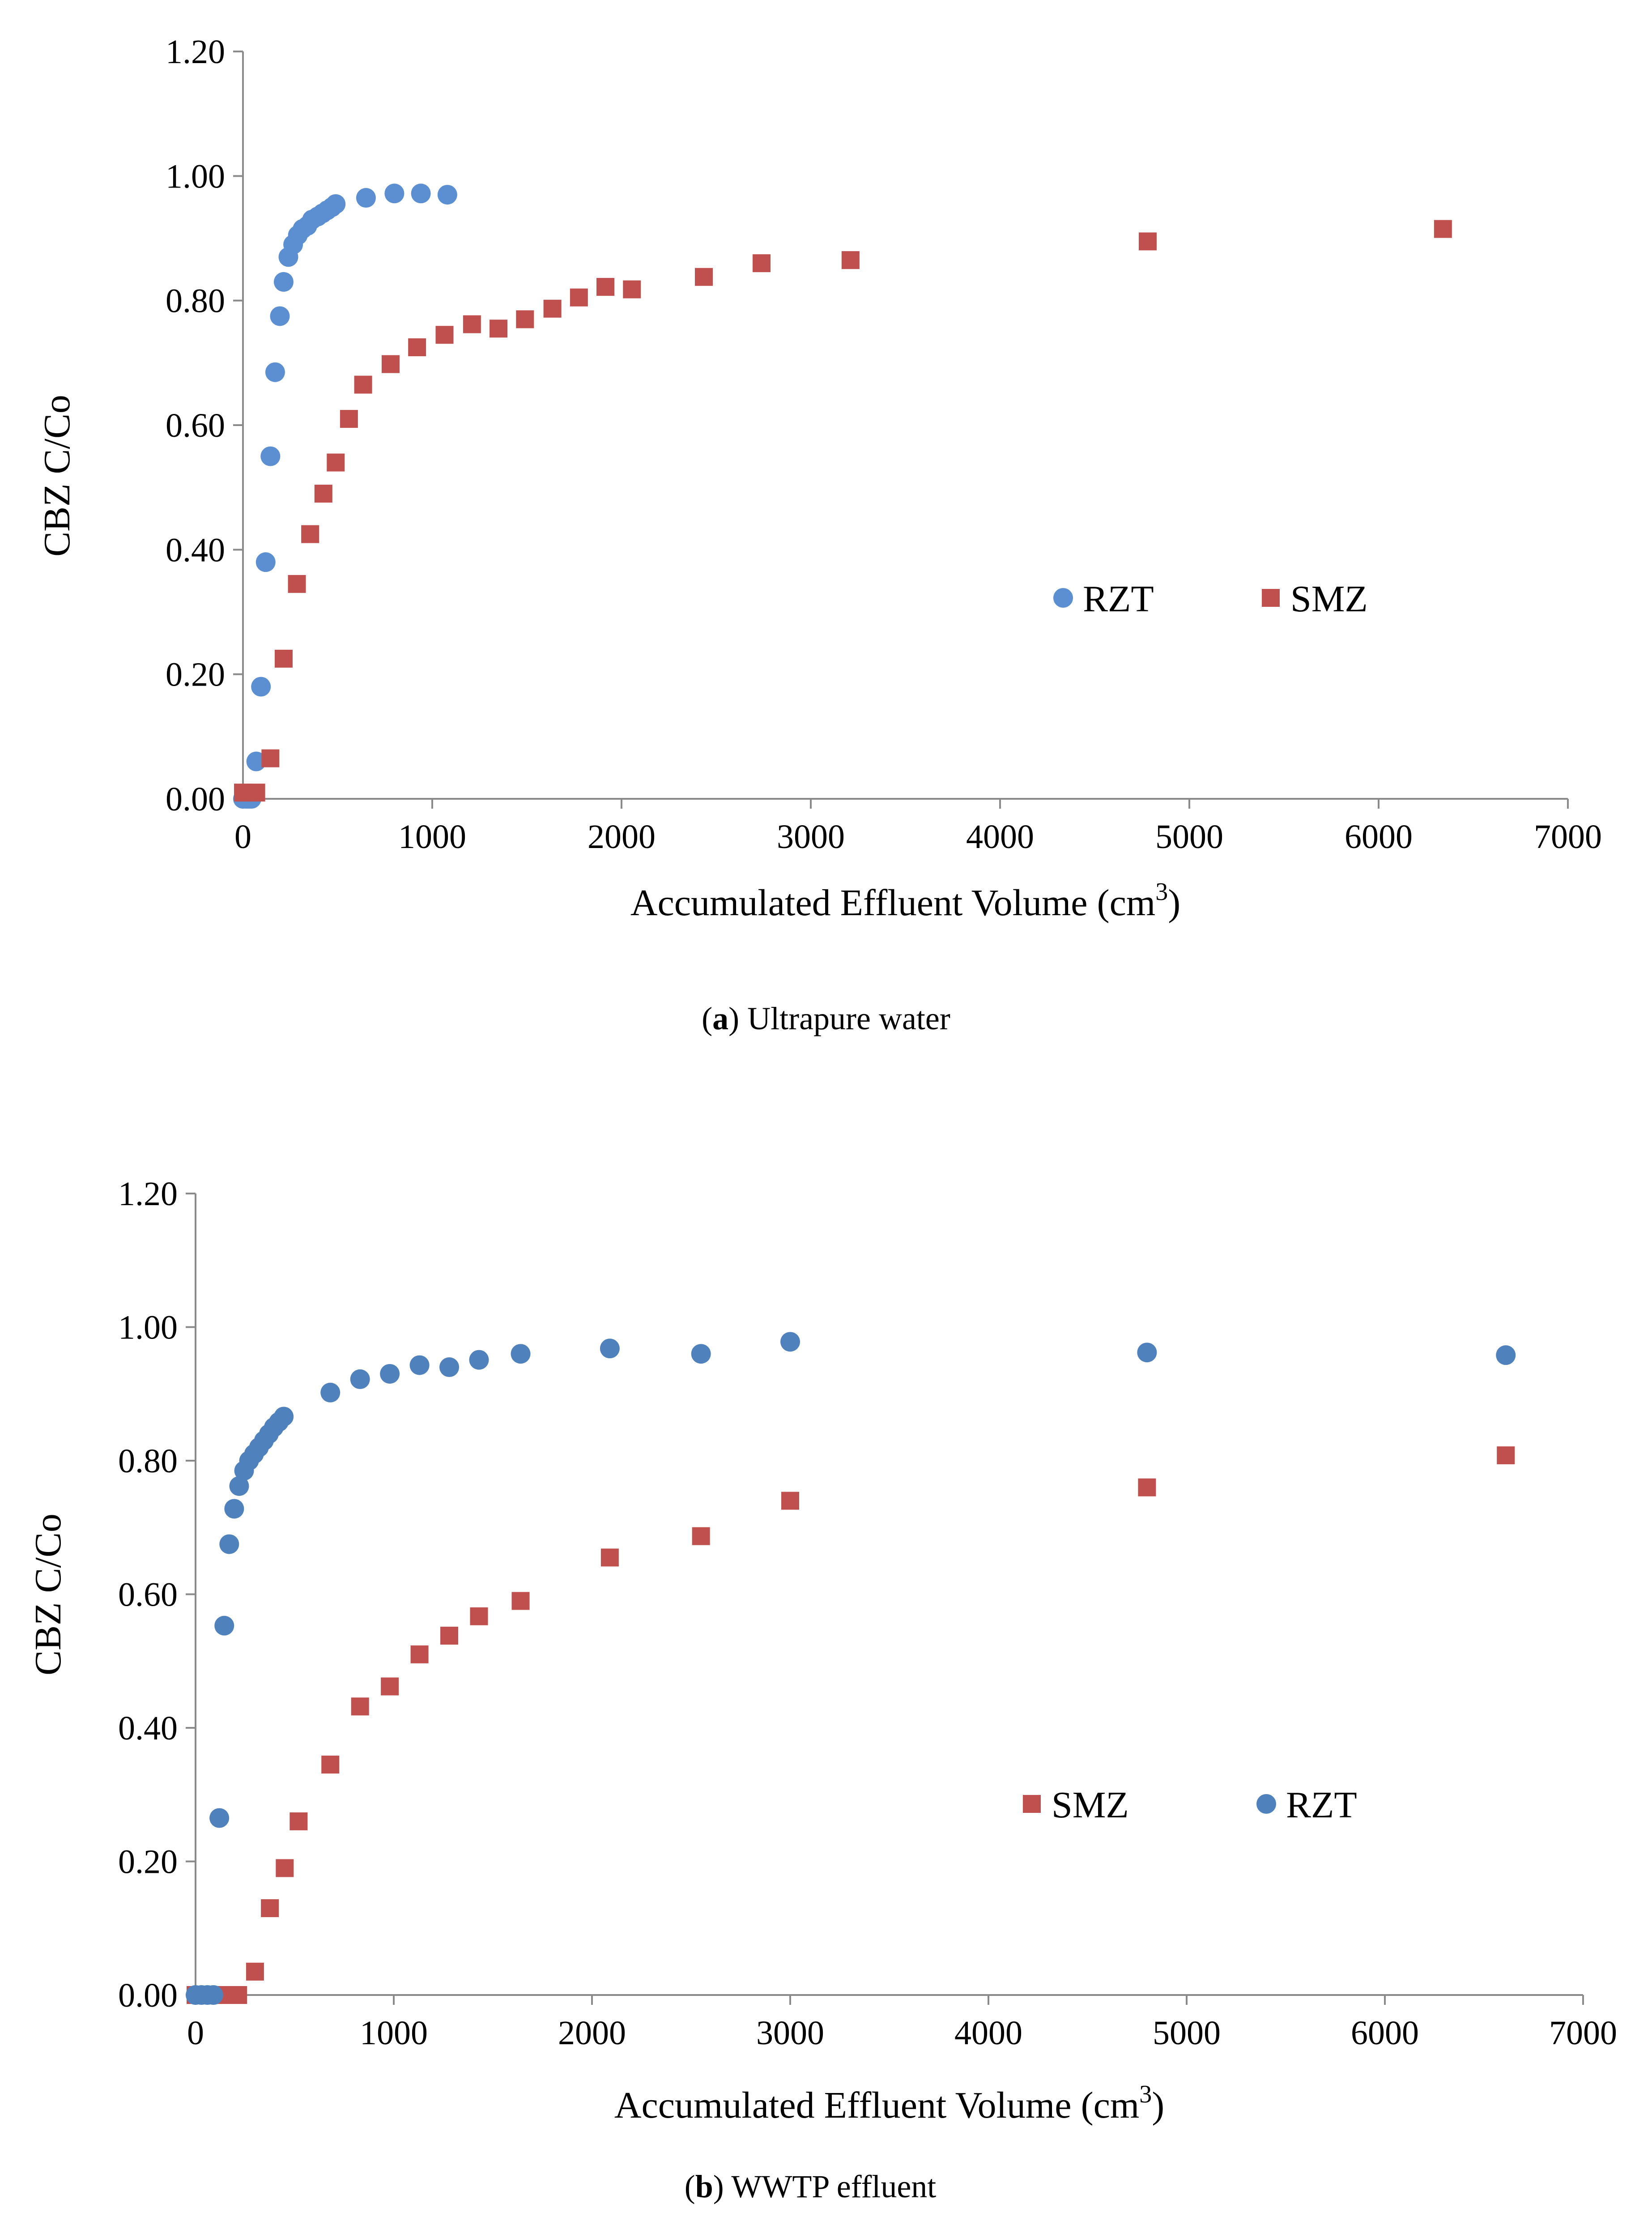  Describe the element at coordinates (826, 1019) in the screenshot. I see `a-caption: (a) Ultrapure water` at that location.